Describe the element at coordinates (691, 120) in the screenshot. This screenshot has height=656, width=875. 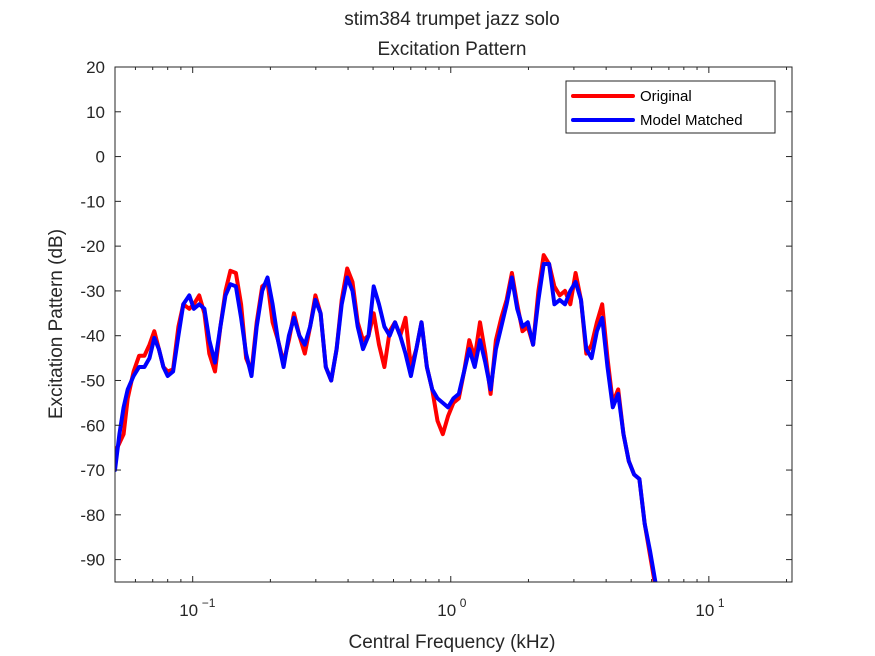
I see `legend-label-model-matched: Model Matched` at that location.